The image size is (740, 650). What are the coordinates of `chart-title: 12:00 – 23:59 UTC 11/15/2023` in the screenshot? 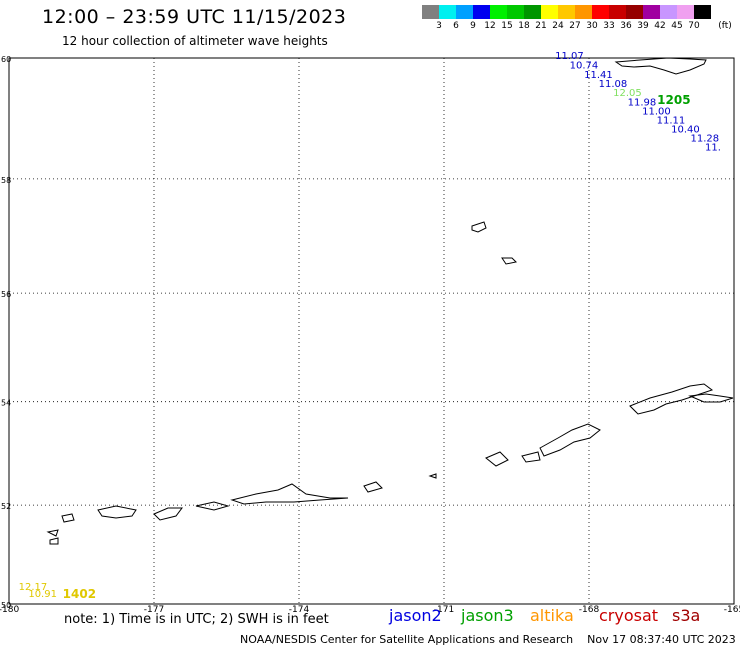 It's located at (194, 17).